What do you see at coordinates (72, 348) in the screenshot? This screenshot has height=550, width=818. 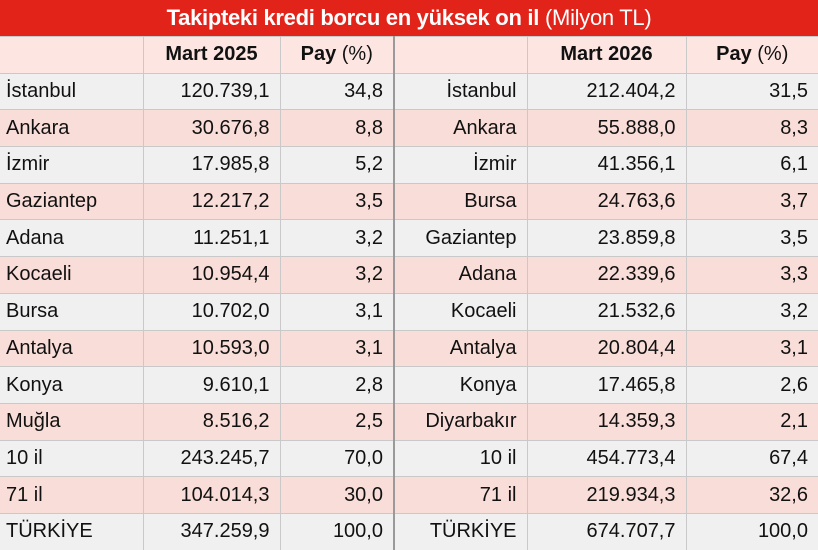 I see `left-province-cell: Antalya` at bounding box center [72, 348].